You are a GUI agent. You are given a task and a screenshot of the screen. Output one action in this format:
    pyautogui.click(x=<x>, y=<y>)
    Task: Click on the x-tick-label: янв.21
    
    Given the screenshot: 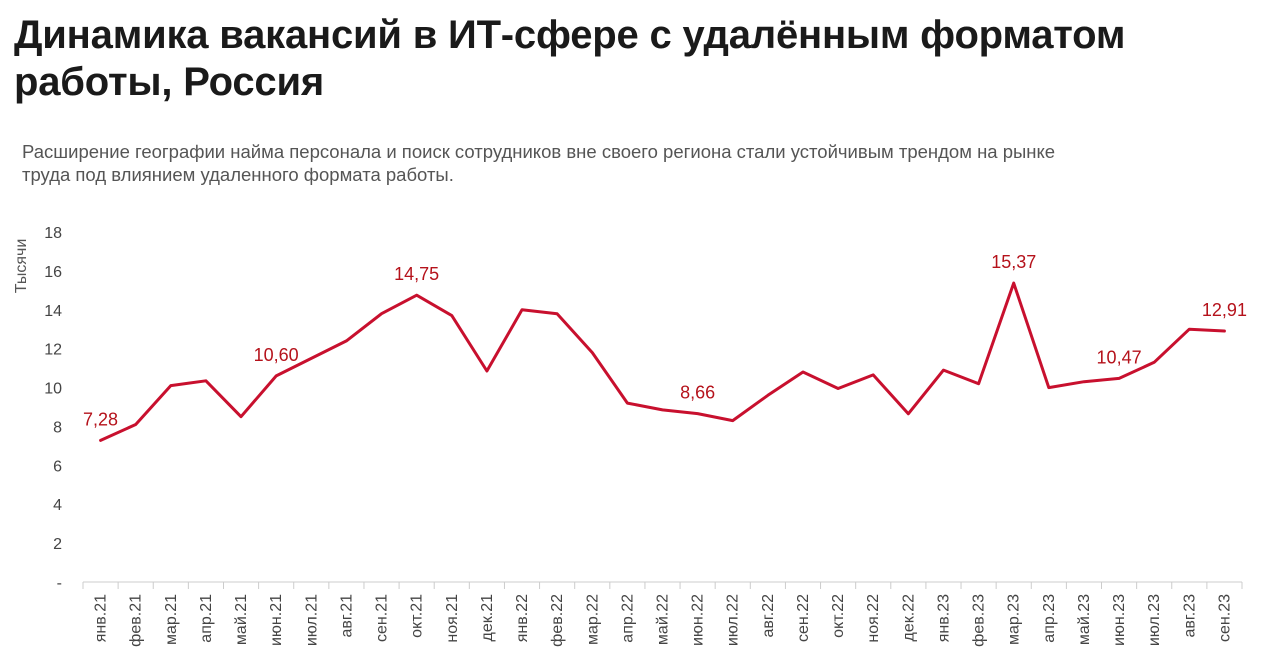 What is the action you would take?
    pyautogui.click(x=101, y=618)
    